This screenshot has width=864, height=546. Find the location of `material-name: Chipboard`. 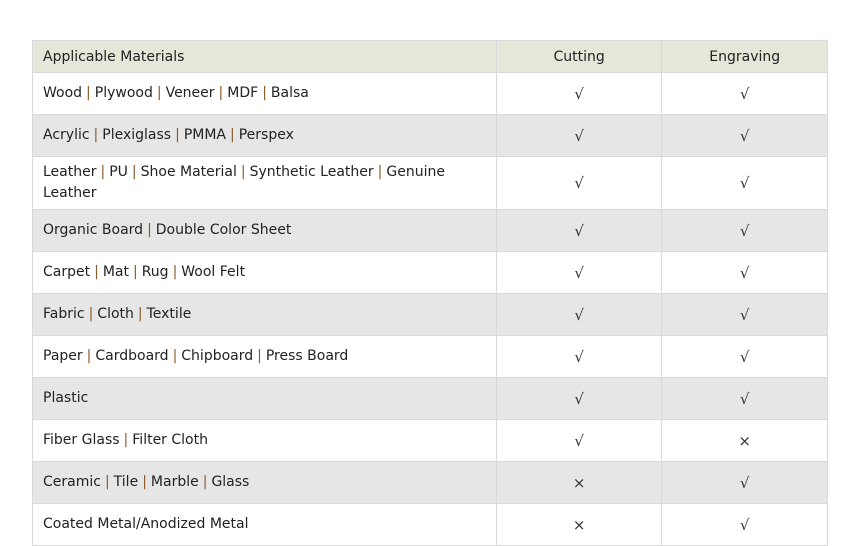

material-name: Chipboard is located at coordinates (217, 356).